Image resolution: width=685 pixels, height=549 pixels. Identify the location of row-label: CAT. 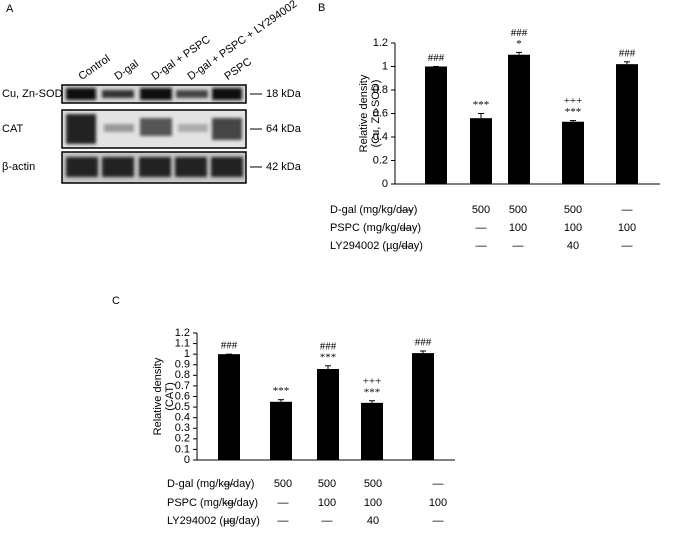
(12, 129).